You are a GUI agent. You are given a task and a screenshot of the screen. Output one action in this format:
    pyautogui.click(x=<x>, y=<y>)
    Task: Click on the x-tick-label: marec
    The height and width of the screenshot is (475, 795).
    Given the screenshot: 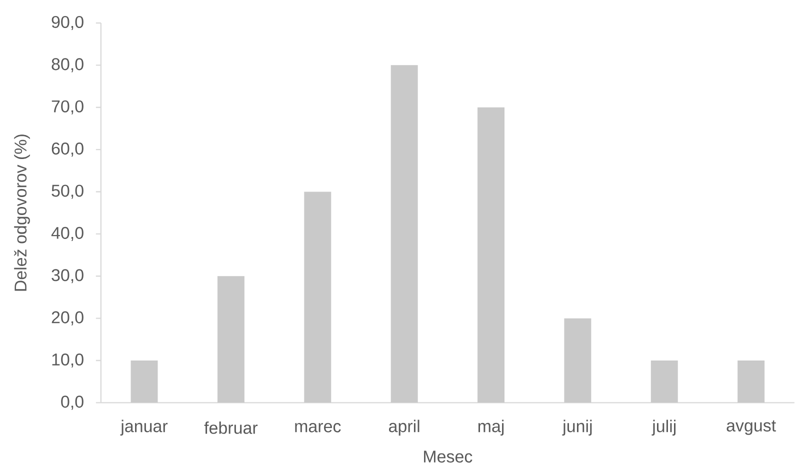 What is the action you would take?
    pyautogui.click(x=318, y=428)
    